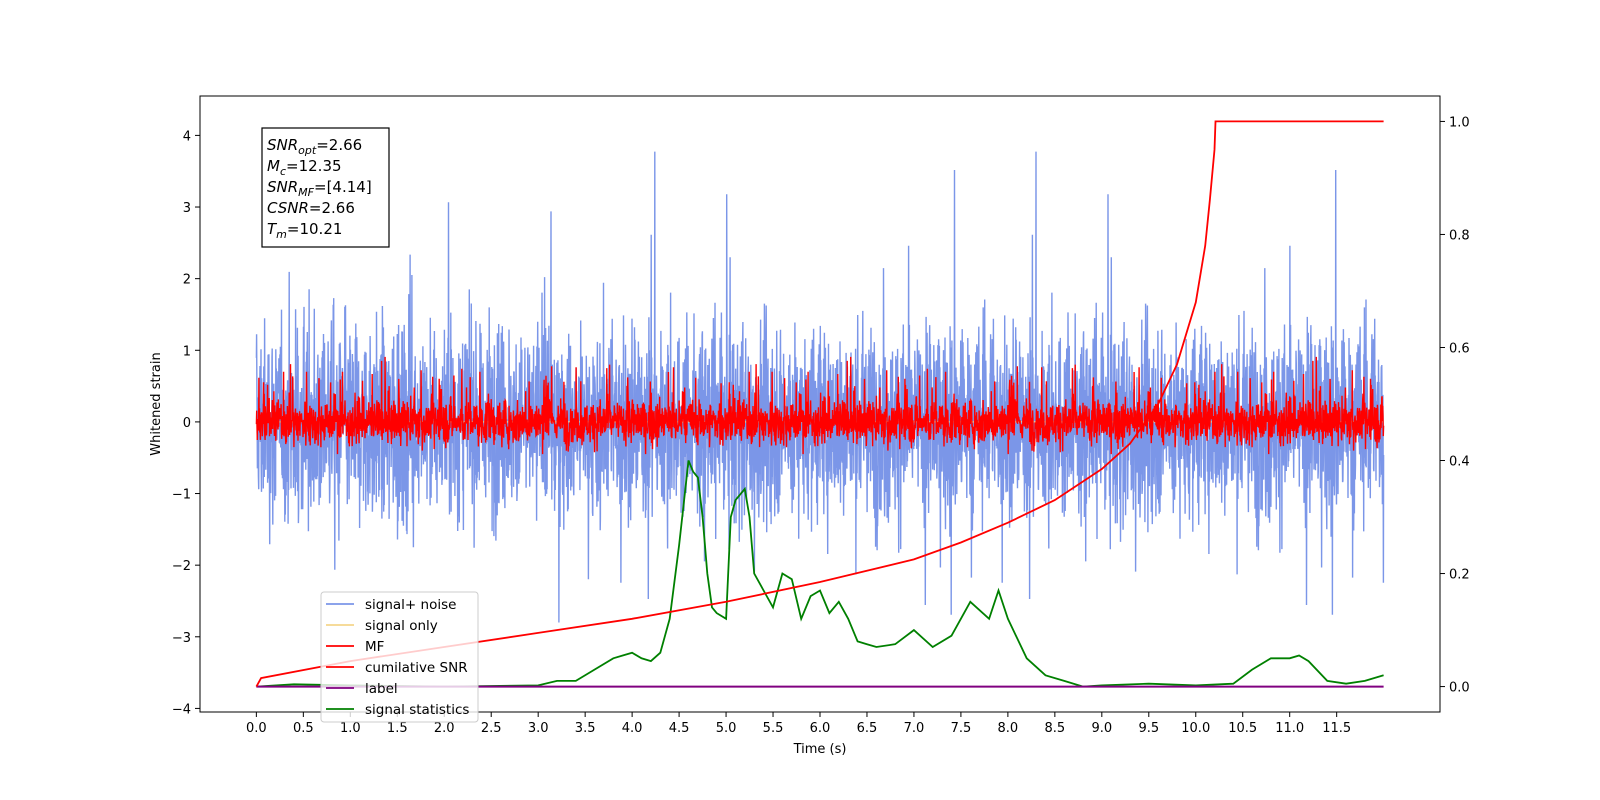 The height and width of the screenshot is (800, 1600). Describe the element at coordinates (374, 647) in the screenshot. I see `legend-entry: MF` at that location.